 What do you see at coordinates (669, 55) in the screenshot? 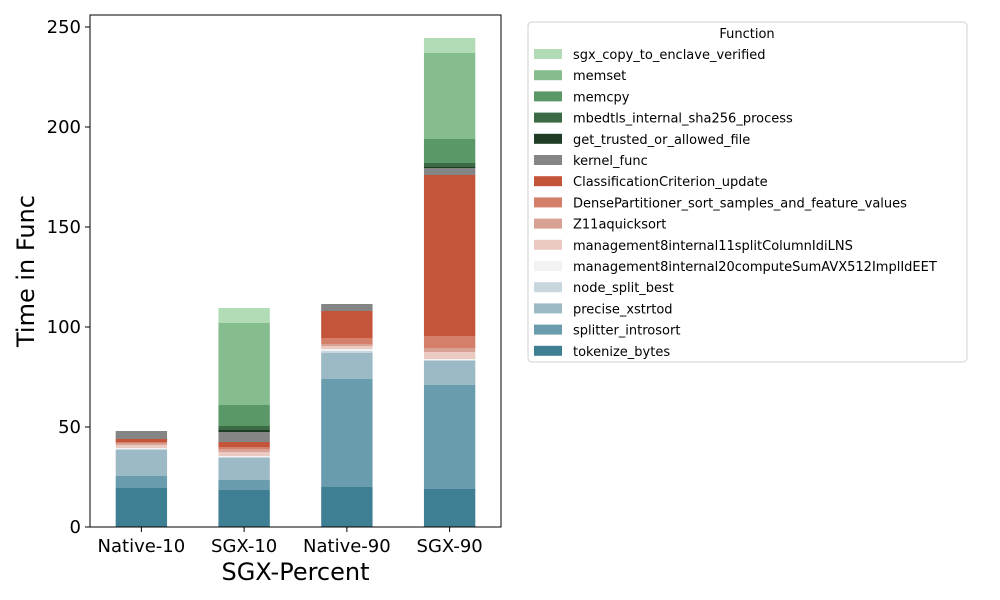
I see `legend-label-1: sgx_copy_to_enclave_verified` at bounding box center [669, 55].